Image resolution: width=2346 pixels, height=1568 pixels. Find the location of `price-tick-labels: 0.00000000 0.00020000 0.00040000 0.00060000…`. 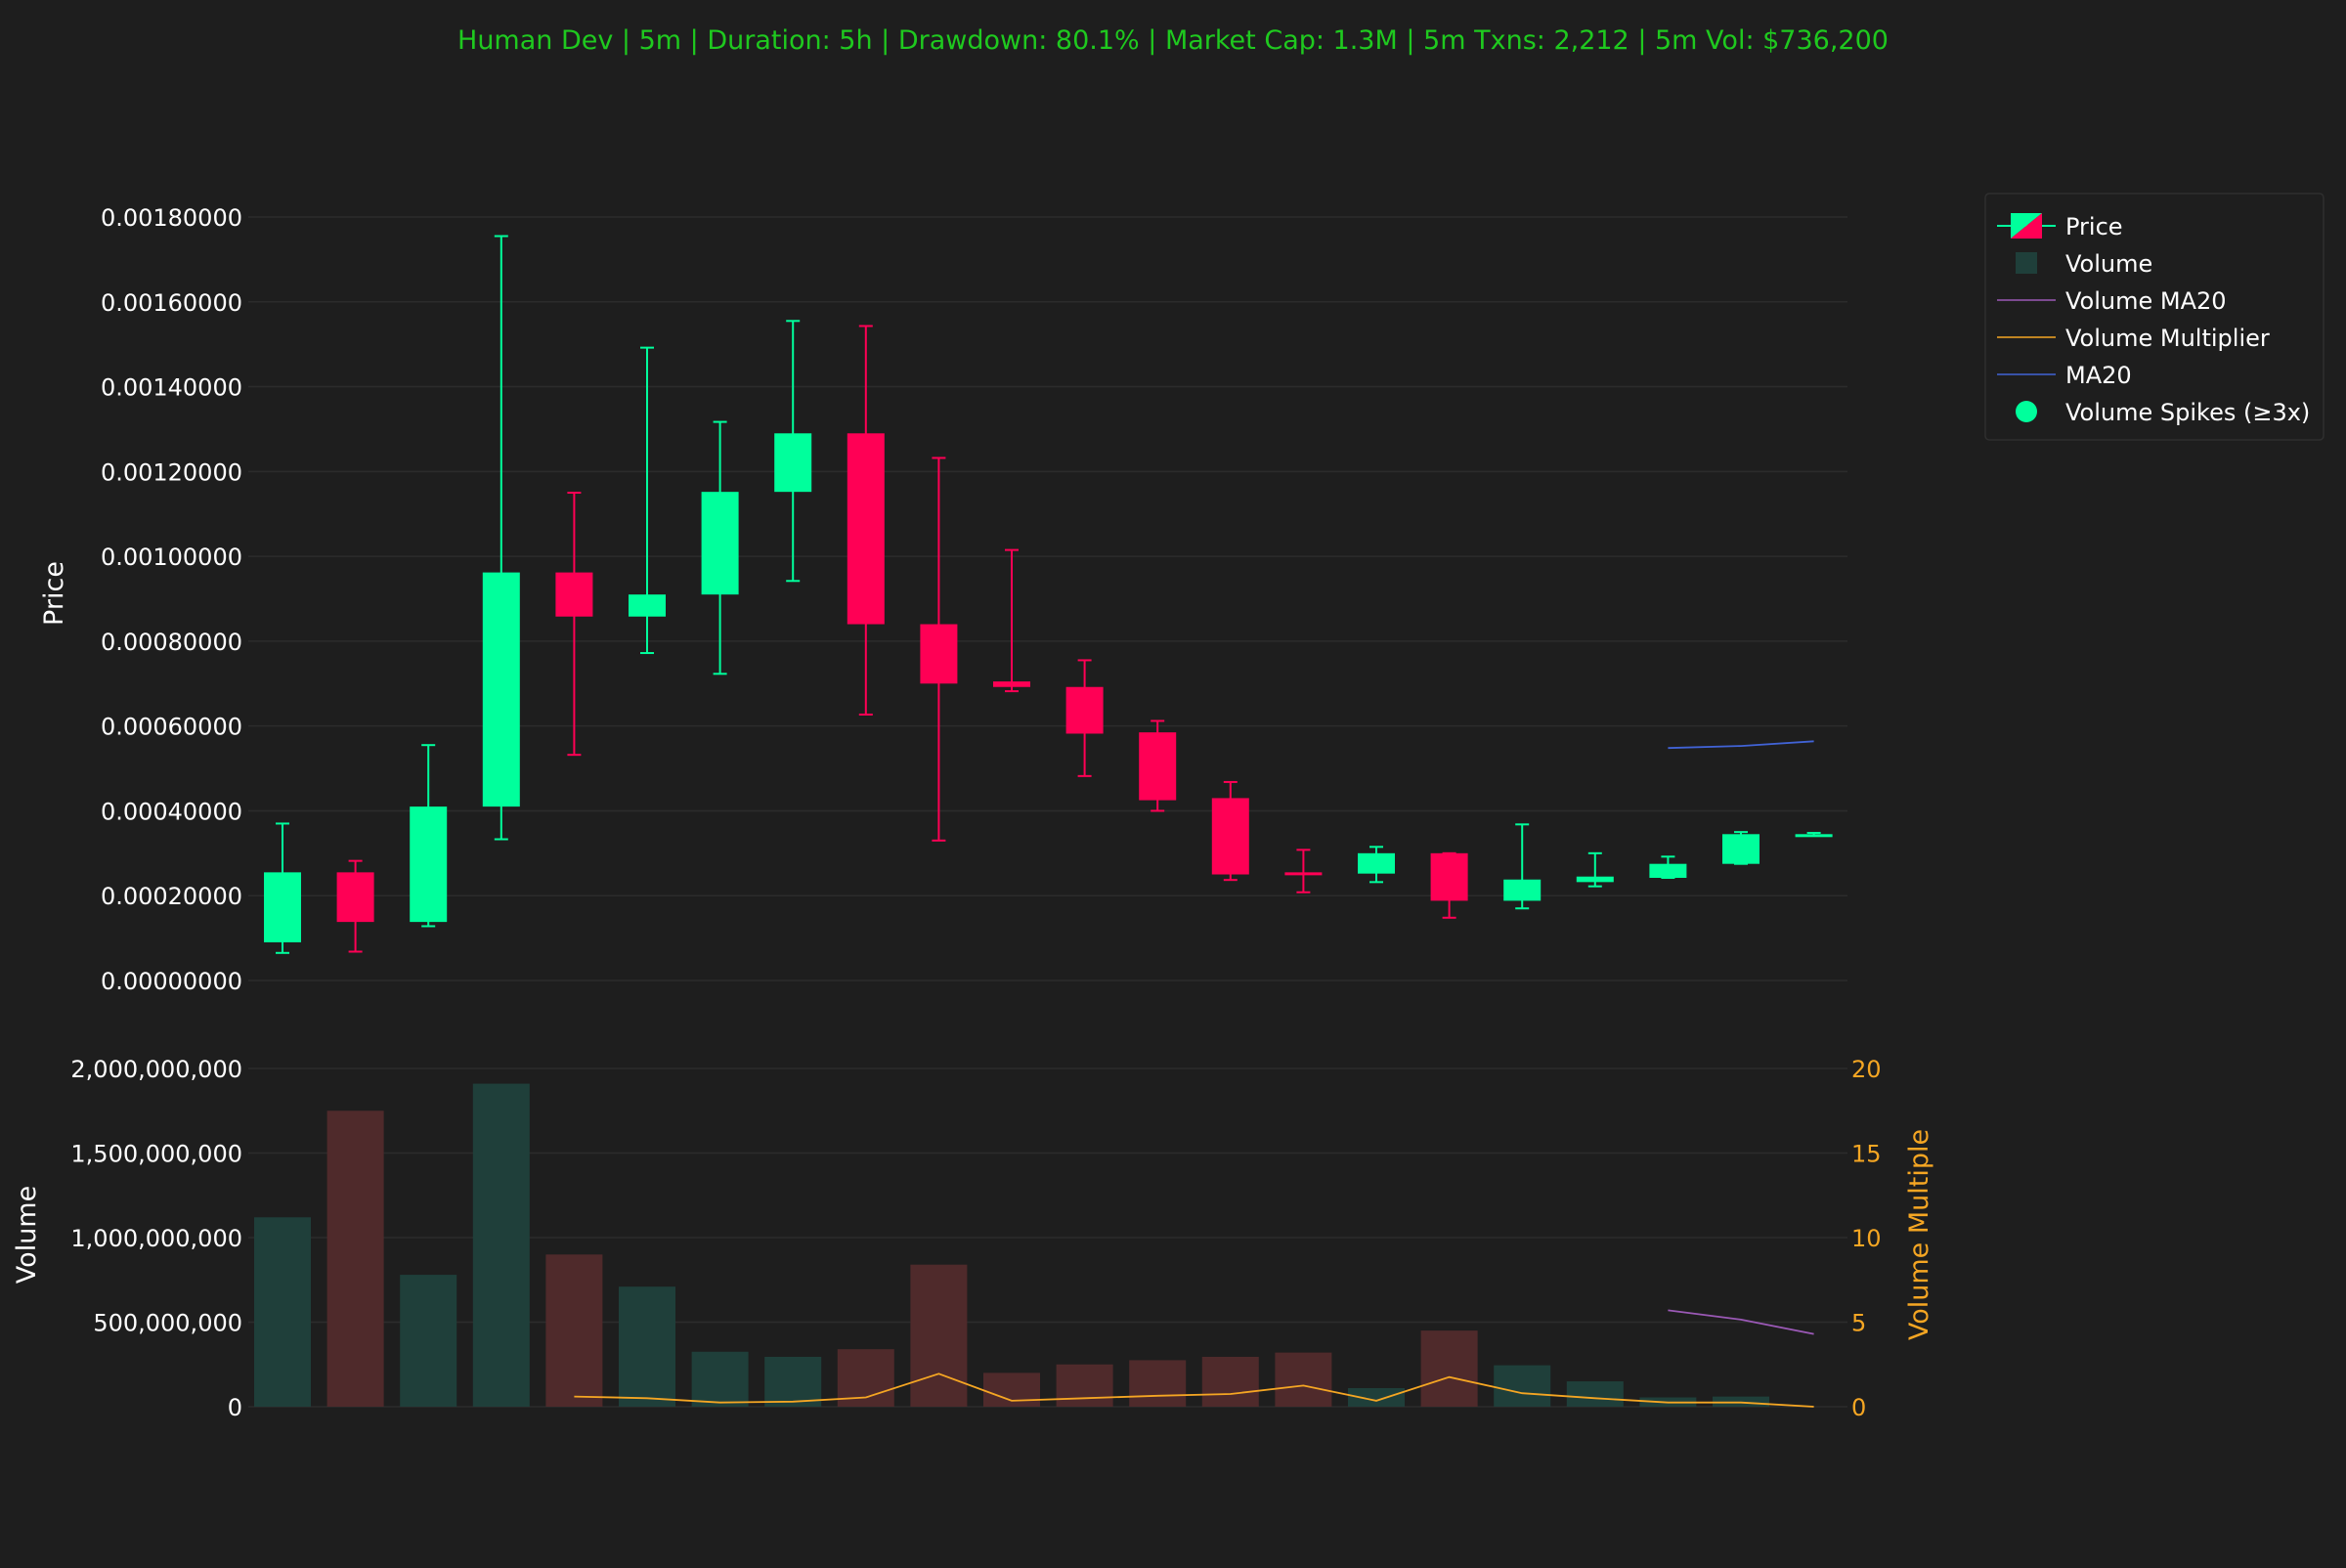

price-tick-labels: 0.00000000 0.00020000 0.00040000 0.00060000… is located at coordinates (172, 599).